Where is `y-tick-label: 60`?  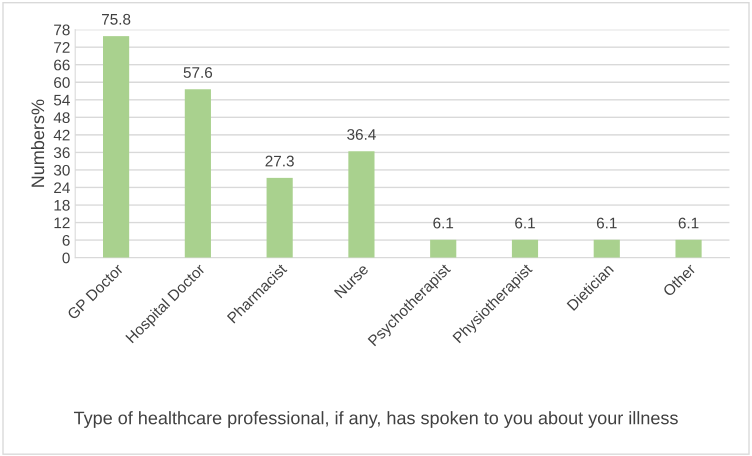
y-tick-label: 60 is located at coordinates (62, 82).